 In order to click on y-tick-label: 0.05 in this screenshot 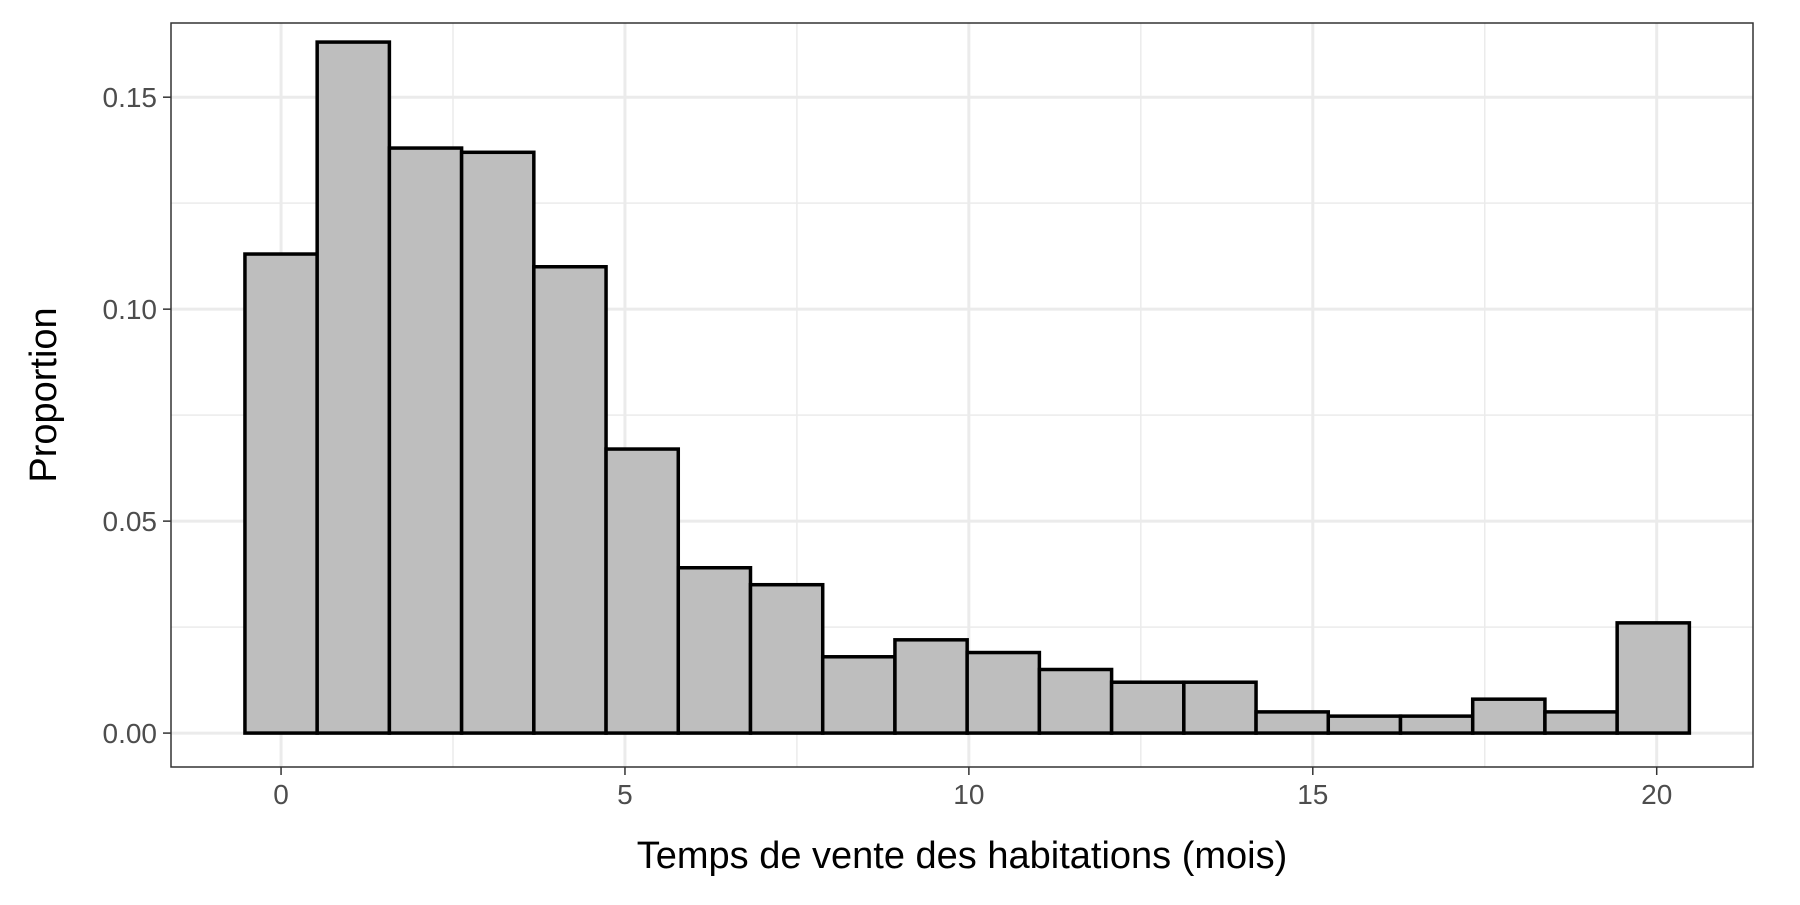, I will do `click(130, 521)`.